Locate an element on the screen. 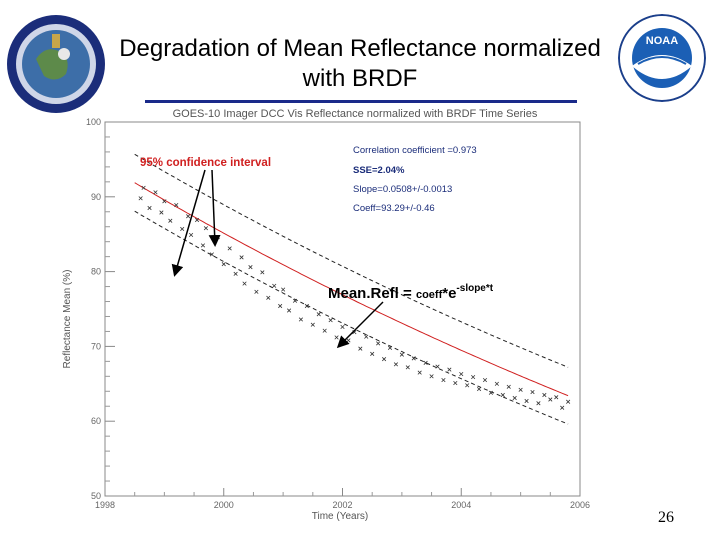 Image resolution: width=720 pixels, height=540 pixels. svg-text: NOAA is located at coordinates (662, 41).